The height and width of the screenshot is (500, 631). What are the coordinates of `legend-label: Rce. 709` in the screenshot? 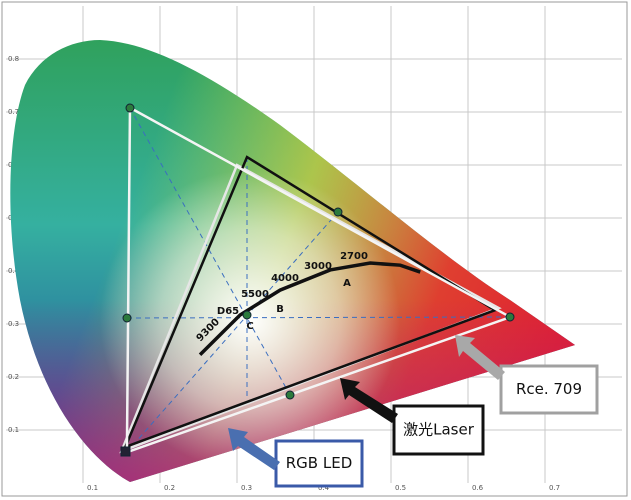 It's located at (549, 389).